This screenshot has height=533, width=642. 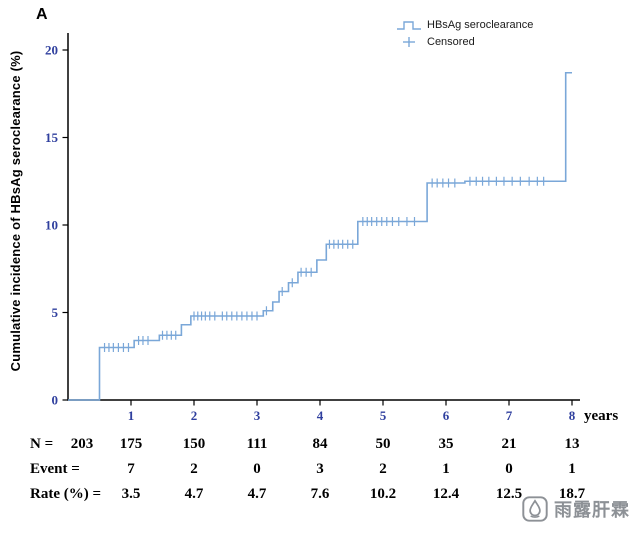 I want to click on y-tick-label: 15, so click(x=52, y=137).